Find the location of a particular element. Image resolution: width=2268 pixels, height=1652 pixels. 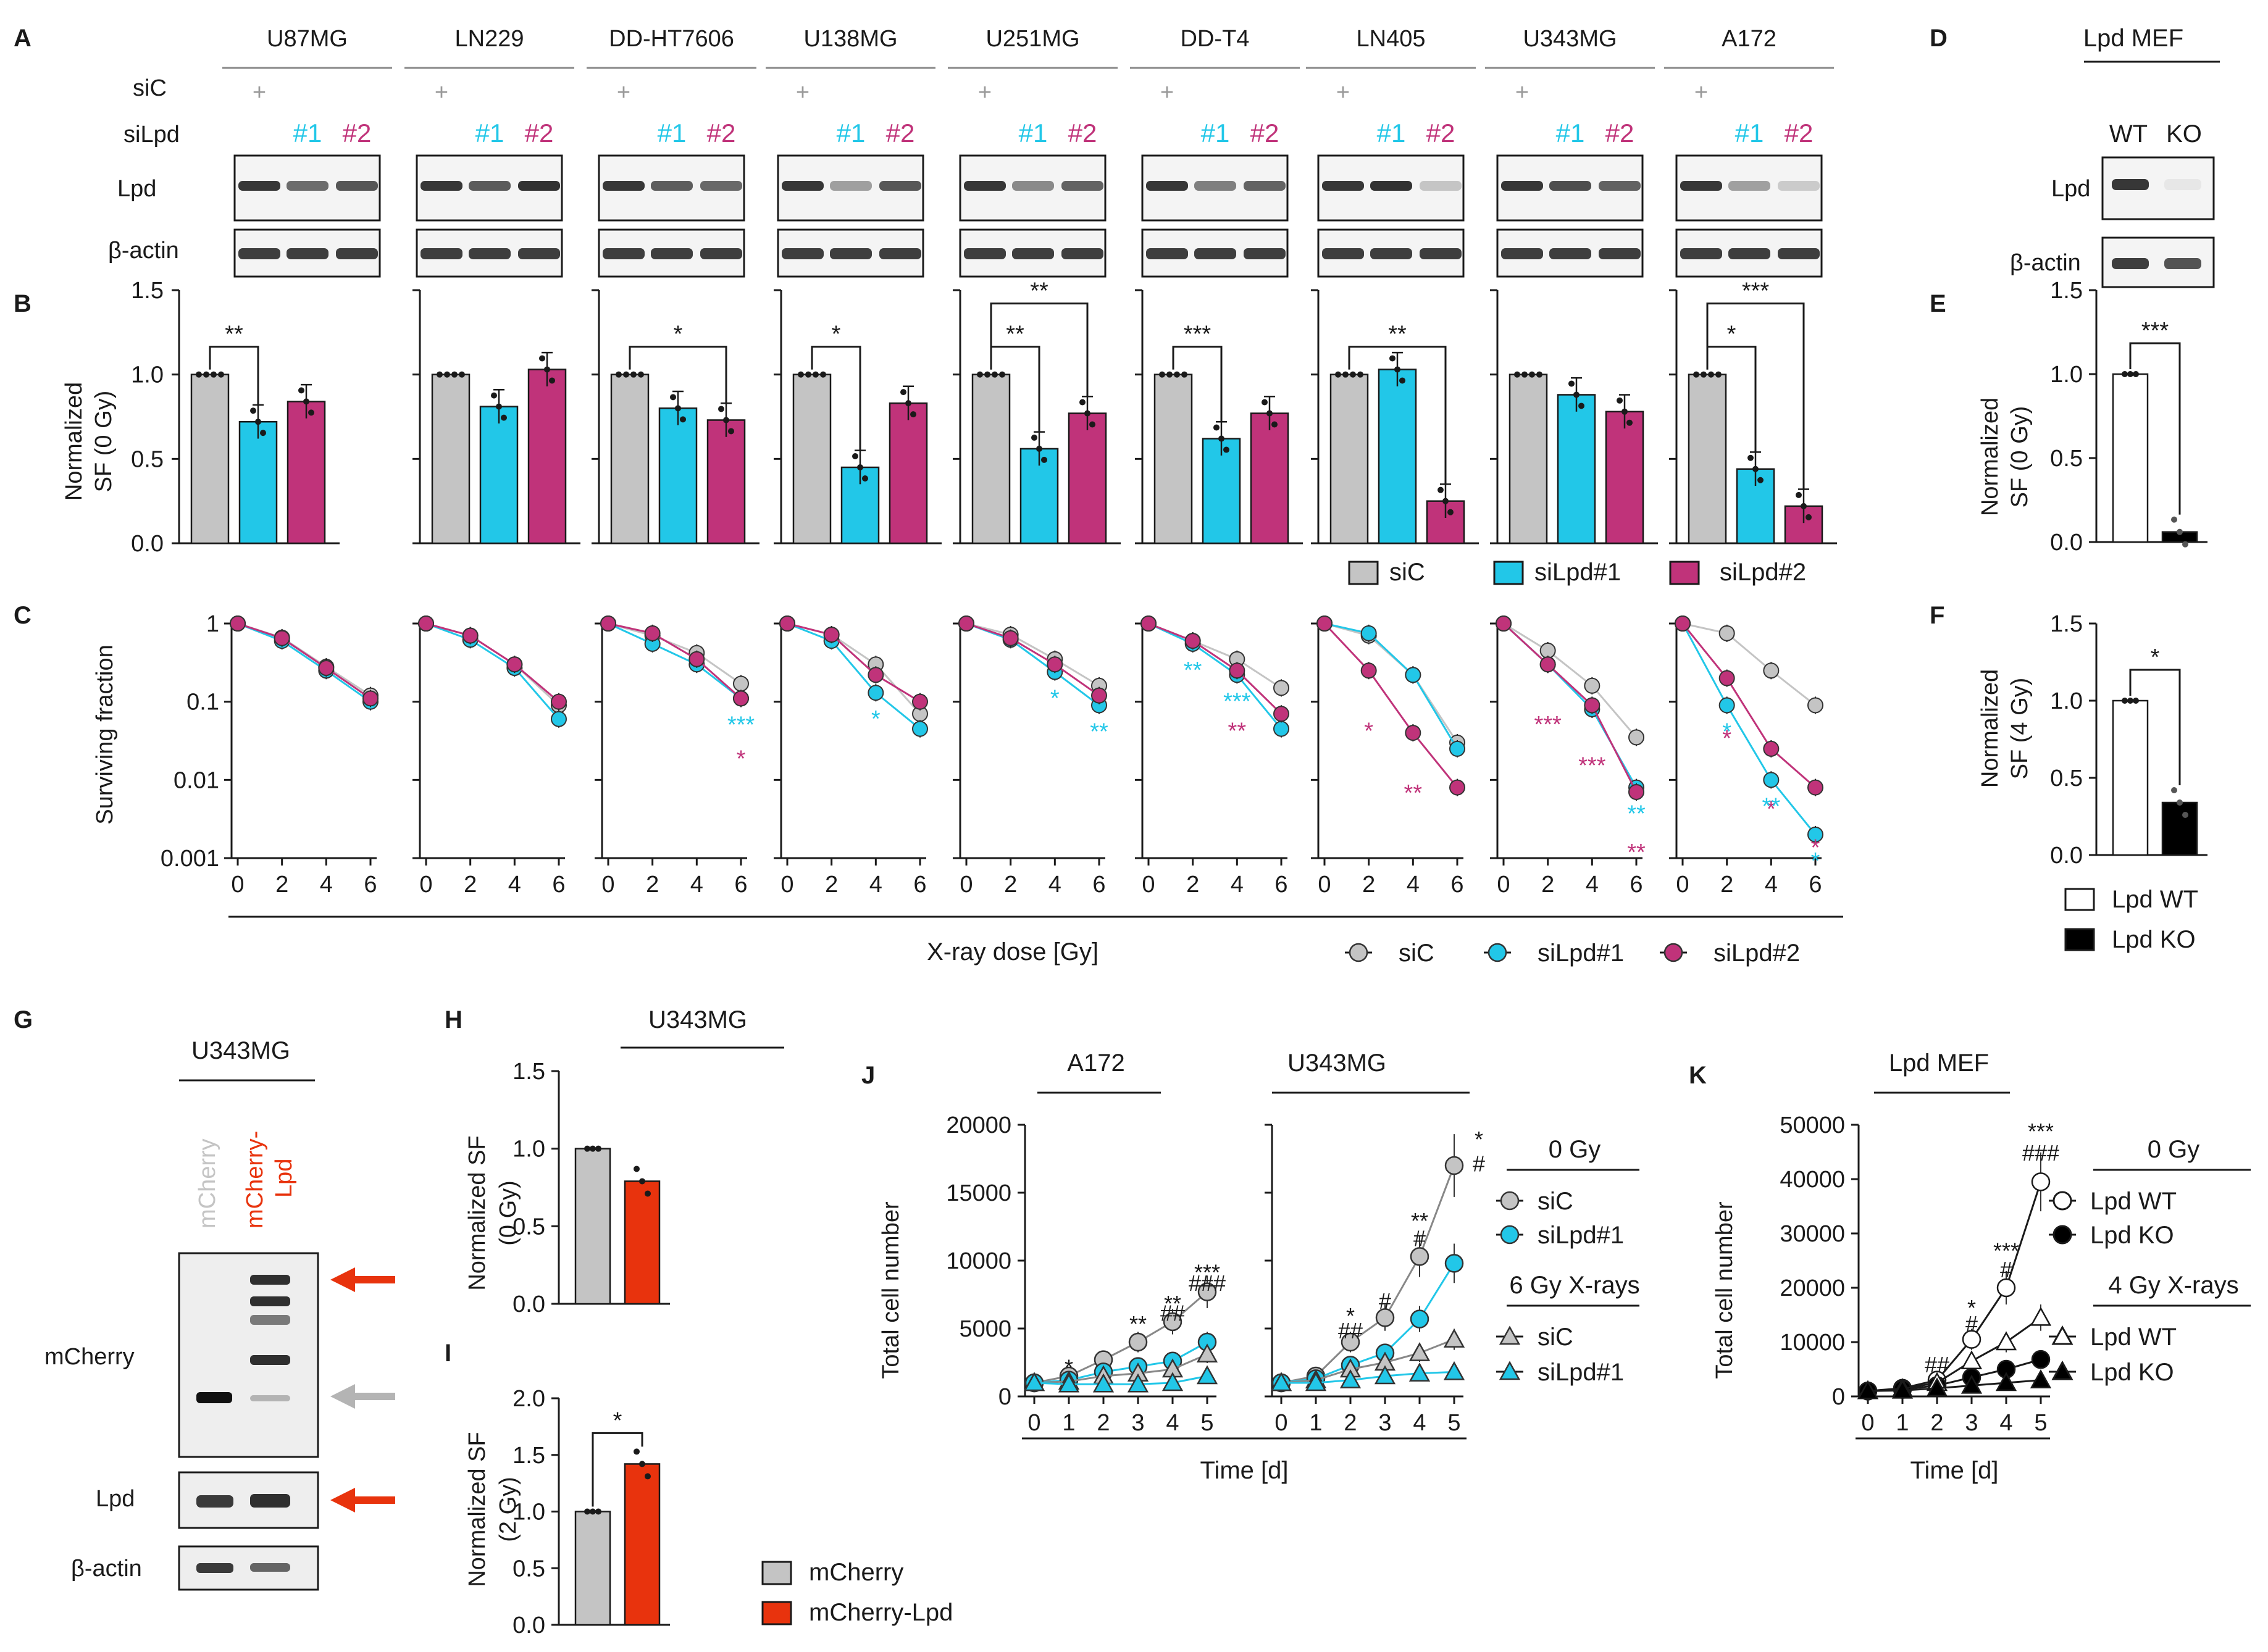

k-legend-ko: Lpd KO is located at coordinates (2132, 1236).